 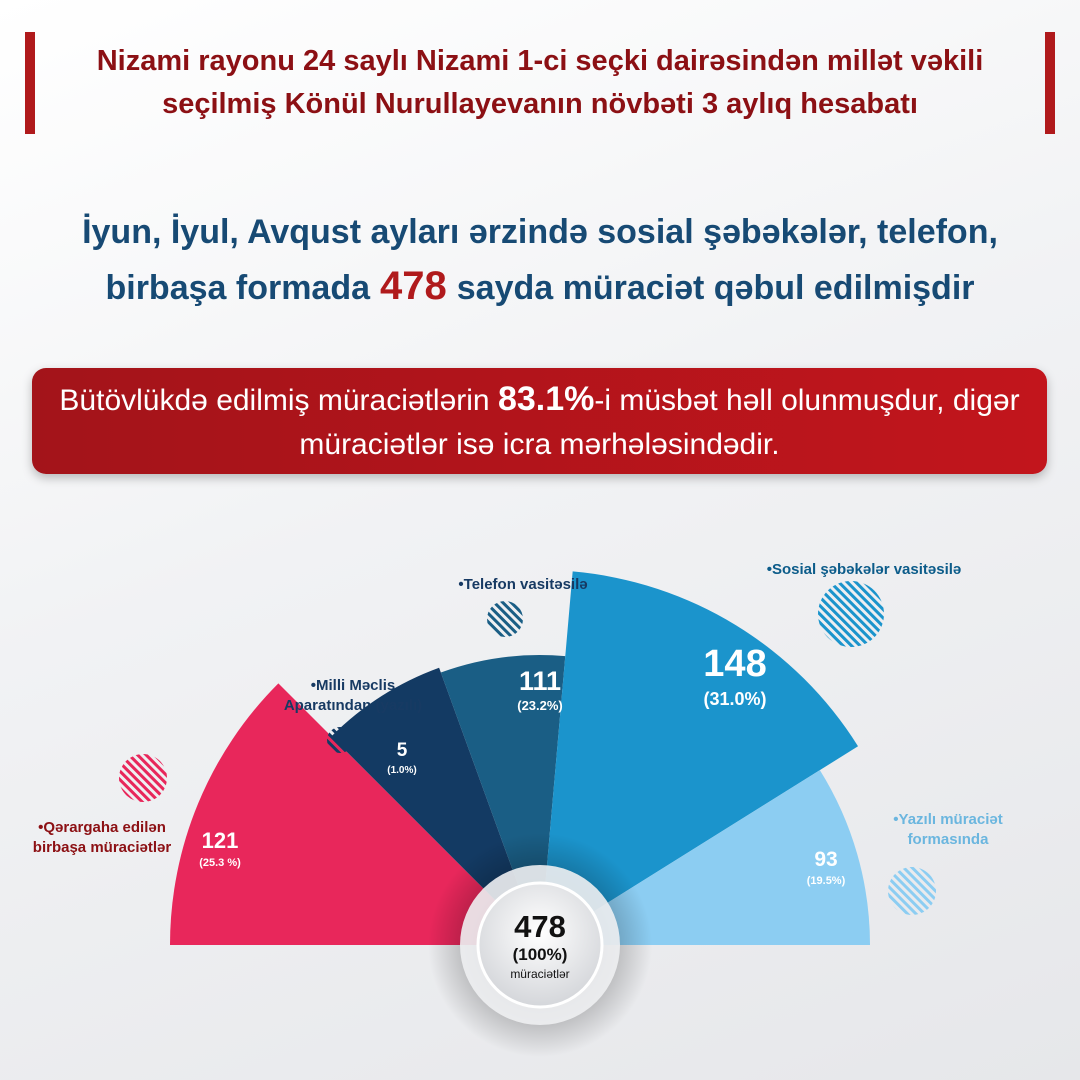 I want to click on legend-line: •Yazılı müraciət, so click(x=947, y=819).